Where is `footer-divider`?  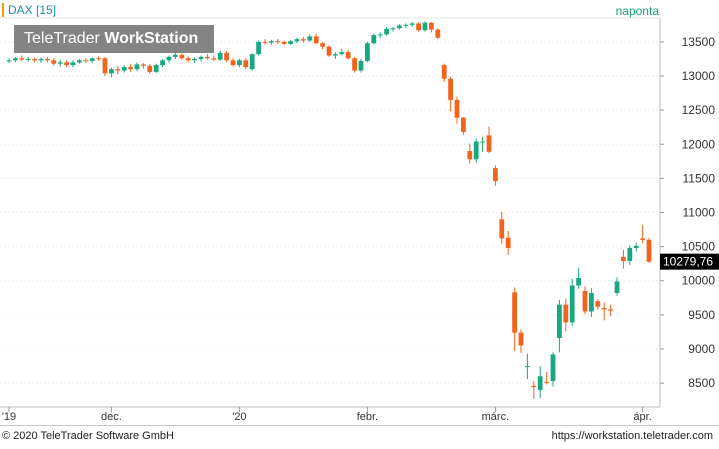 footer-divider is located at coordinates (359, 425).